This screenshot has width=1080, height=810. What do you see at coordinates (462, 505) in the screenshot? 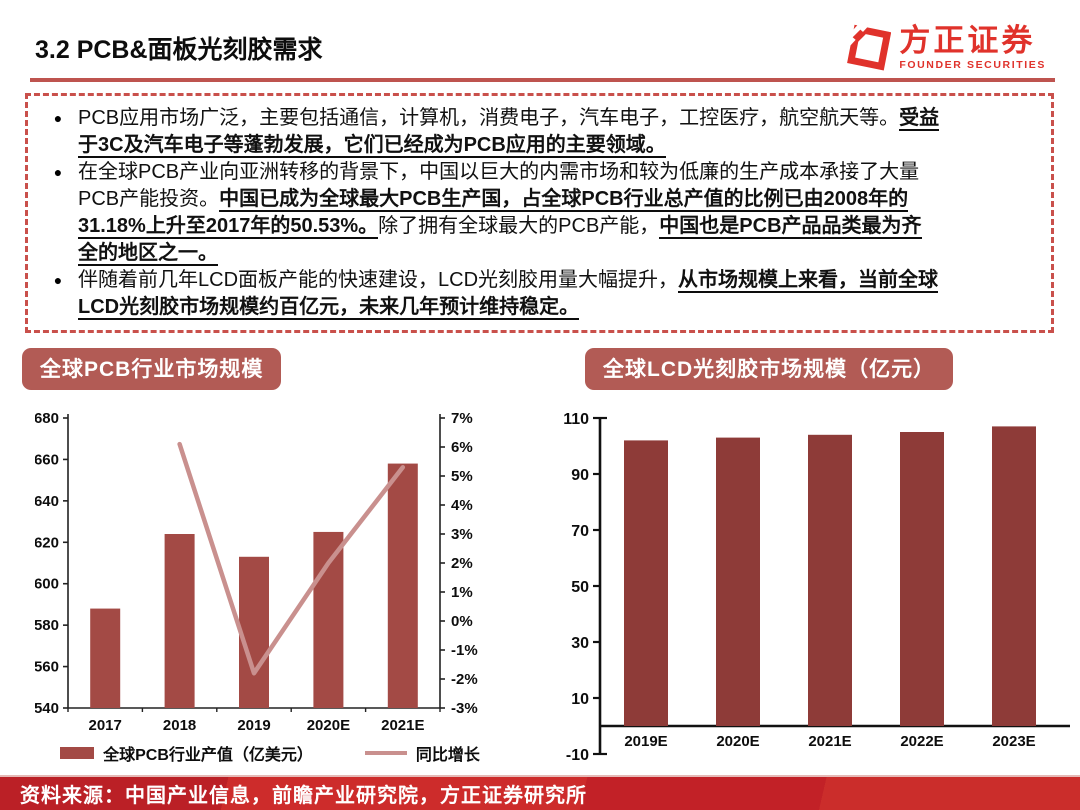
I see `svg-text: 4%` at bounding box center [462, 505].